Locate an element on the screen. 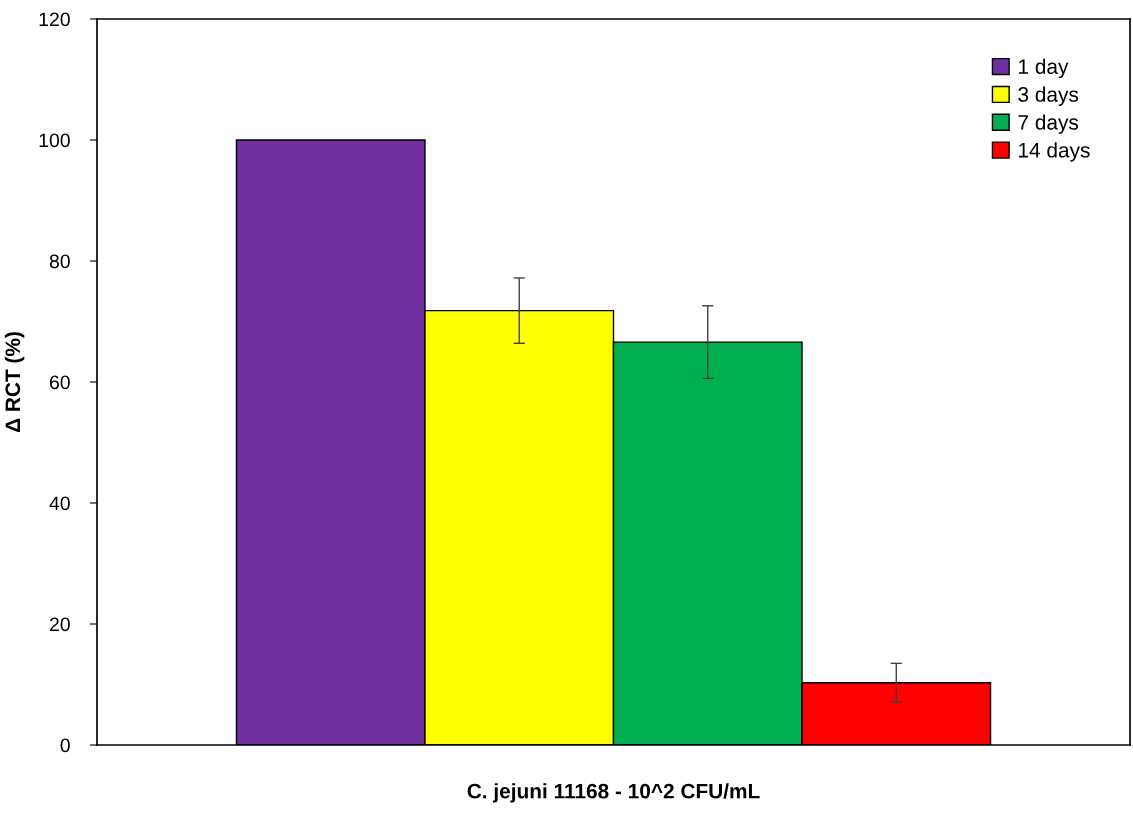 The height and width of the screenshot is (821, 1133). y-axis-title: Δ RCT (%) is located at coordinates (14, 382).